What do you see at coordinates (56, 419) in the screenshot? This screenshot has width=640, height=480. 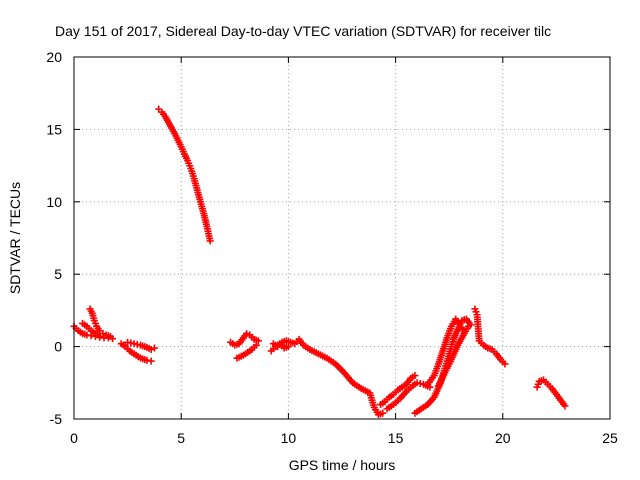 I see `y-tick-label: -5` at bounding box center [56, 419].